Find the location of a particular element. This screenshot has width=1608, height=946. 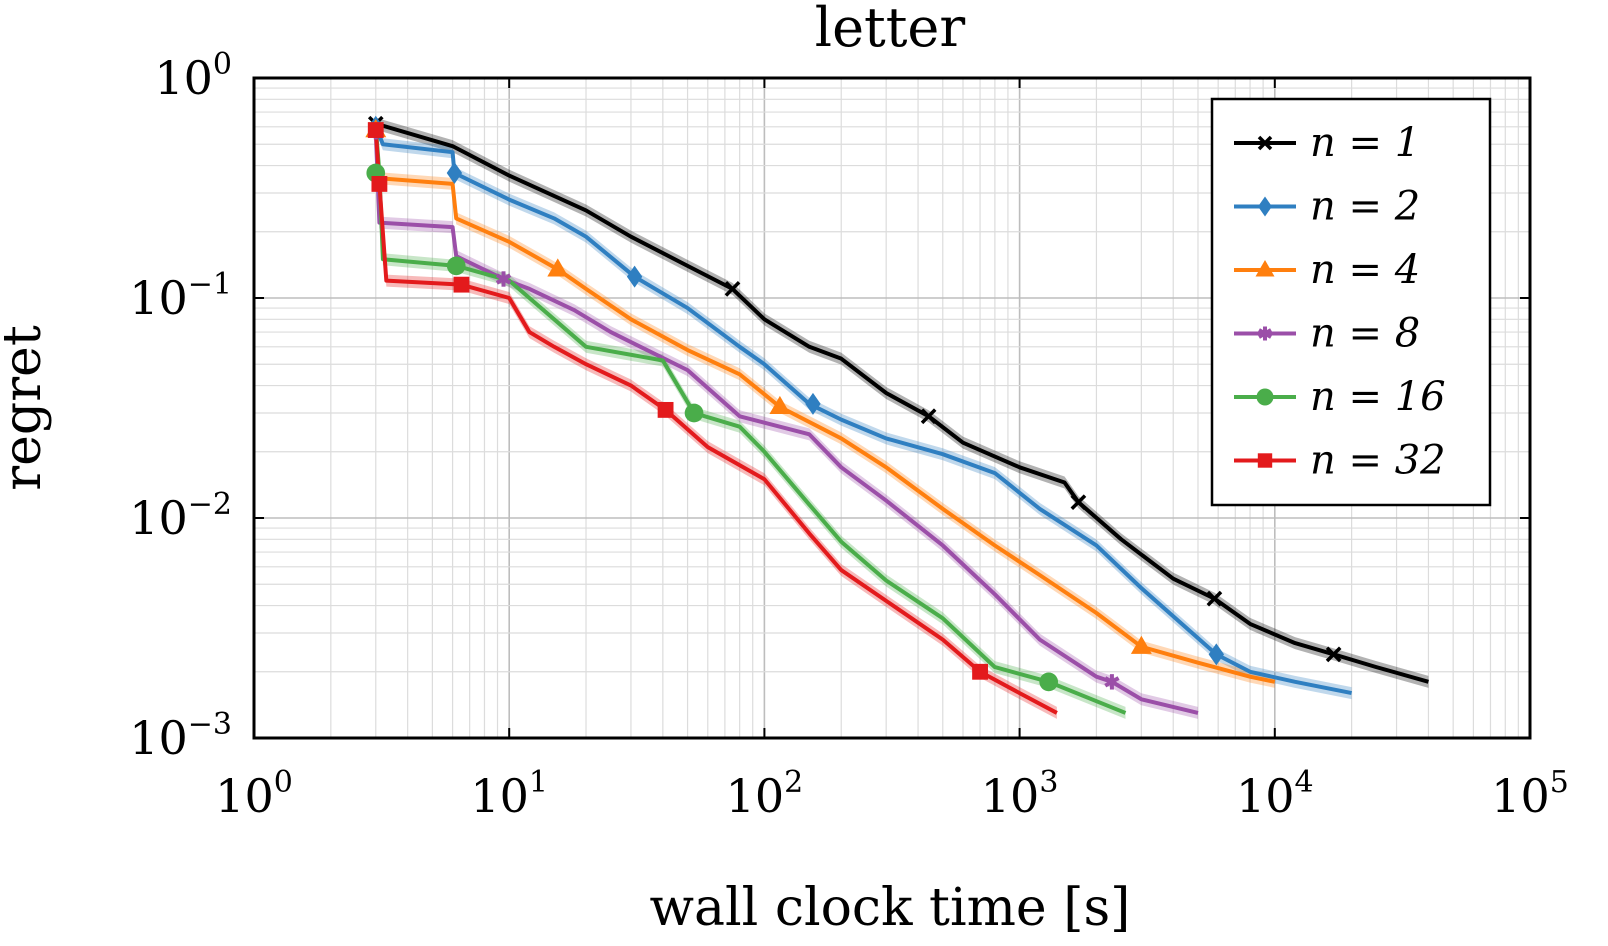

legend-label: n = 1 is located at coordinates (1365, 143).